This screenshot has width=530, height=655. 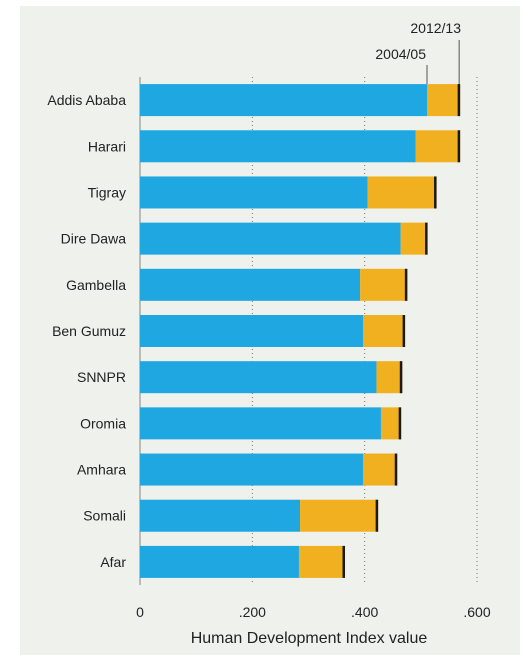 I want to click on legend: 2012/13 2004/05, so click(x=418, y=52).